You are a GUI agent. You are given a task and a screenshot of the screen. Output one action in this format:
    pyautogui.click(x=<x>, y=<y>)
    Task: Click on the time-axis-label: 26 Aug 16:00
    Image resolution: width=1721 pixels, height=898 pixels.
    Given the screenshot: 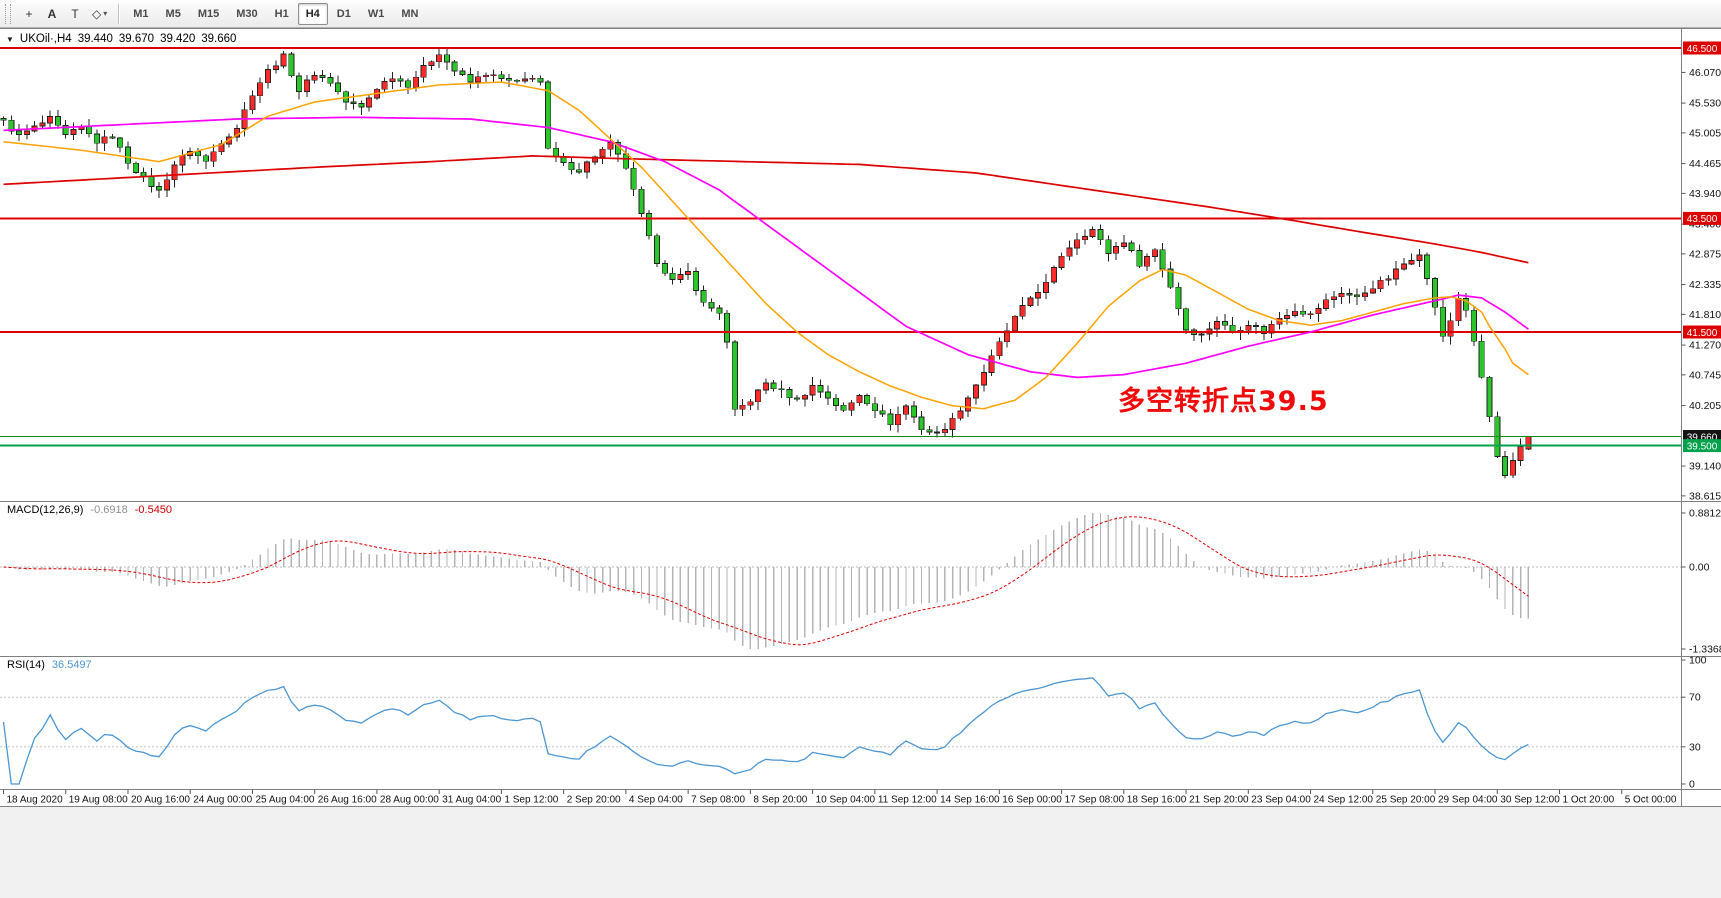 What is the action you would take?
    pyautogui.click(x=347, y=800)
    